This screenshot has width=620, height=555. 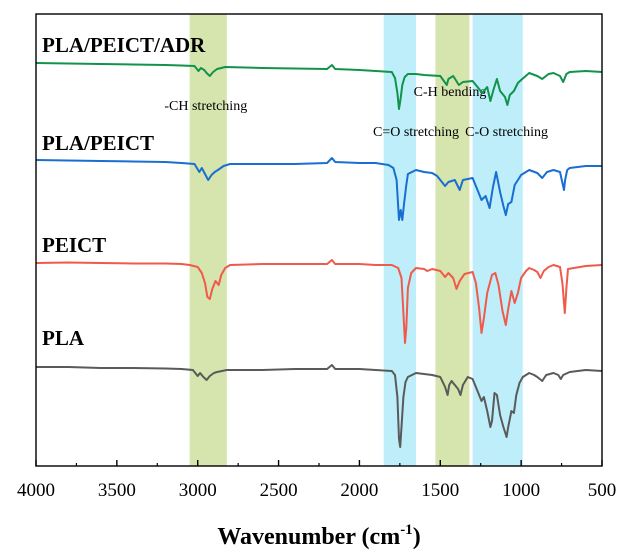 I want to click on band-label-0: -CH stretching, so click(x=205, y=106).